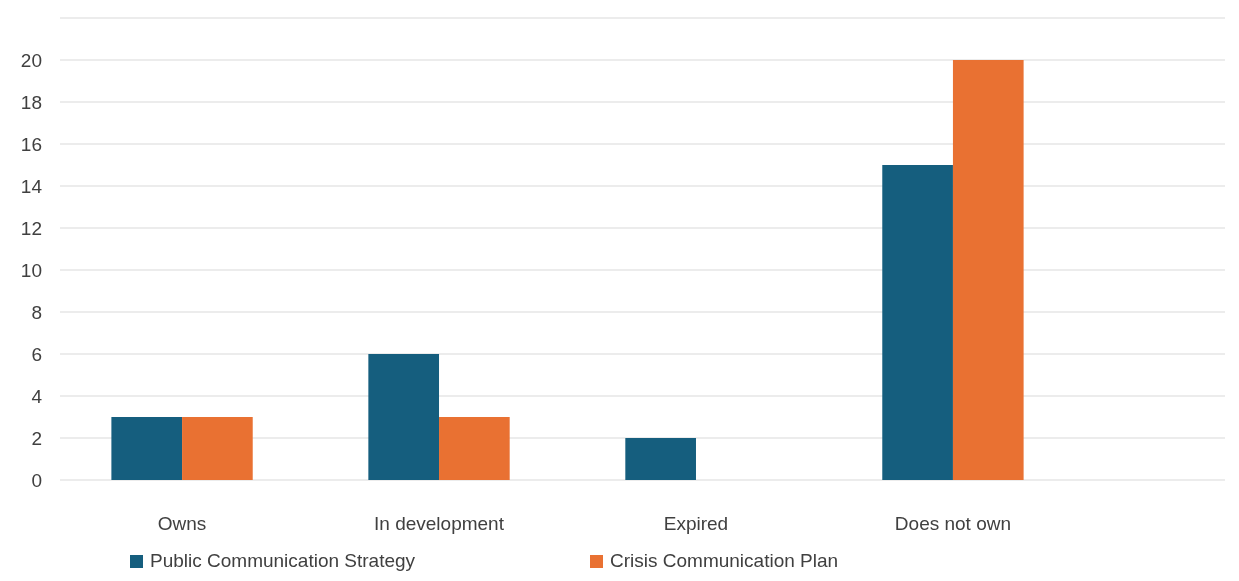  I want to click on y-tick-label: 18, so click(31, 102).